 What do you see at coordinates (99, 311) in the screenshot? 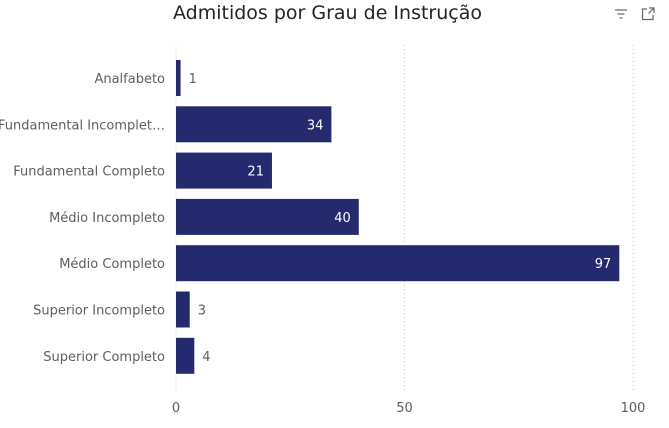
I see `category-label: Superior Incompleto` at bounding box center [99, 311].